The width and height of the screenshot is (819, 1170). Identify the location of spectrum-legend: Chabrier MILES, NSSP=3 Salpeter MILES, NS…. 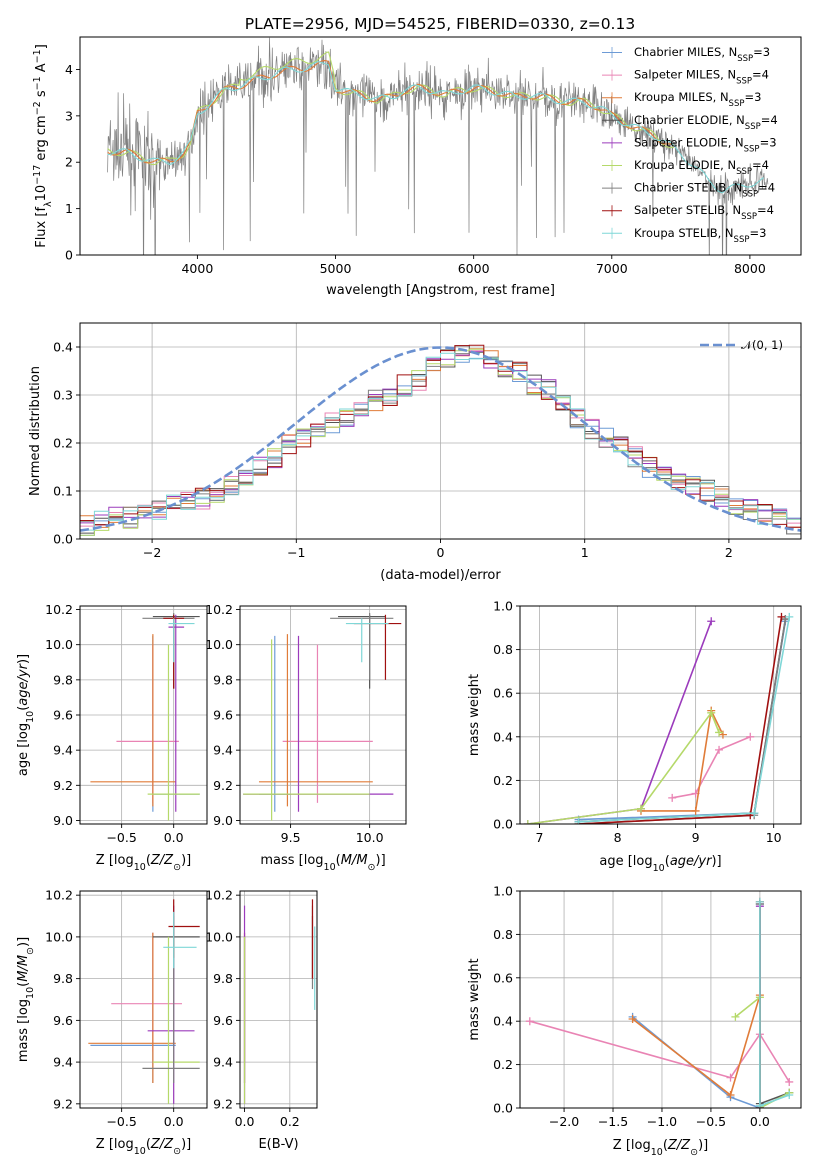
(690, 145).